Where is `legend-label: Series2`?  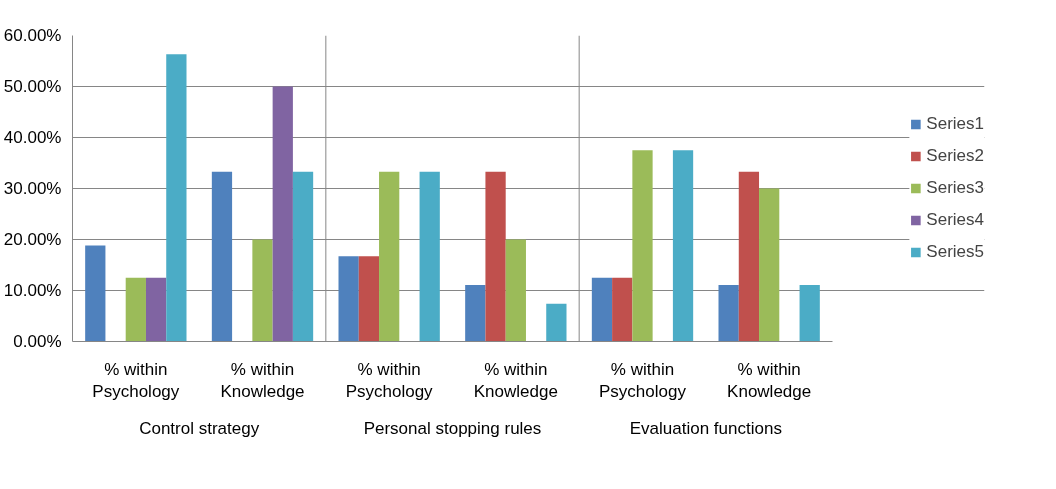 legend-label: Series2 is located at coordinates (955, 156).